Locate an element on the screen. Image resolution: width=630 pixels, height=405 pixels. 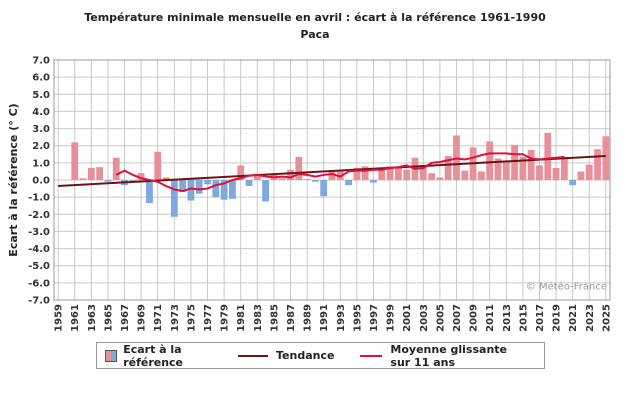
x-tick-label: 1971 is located at coordinates (158, 318).